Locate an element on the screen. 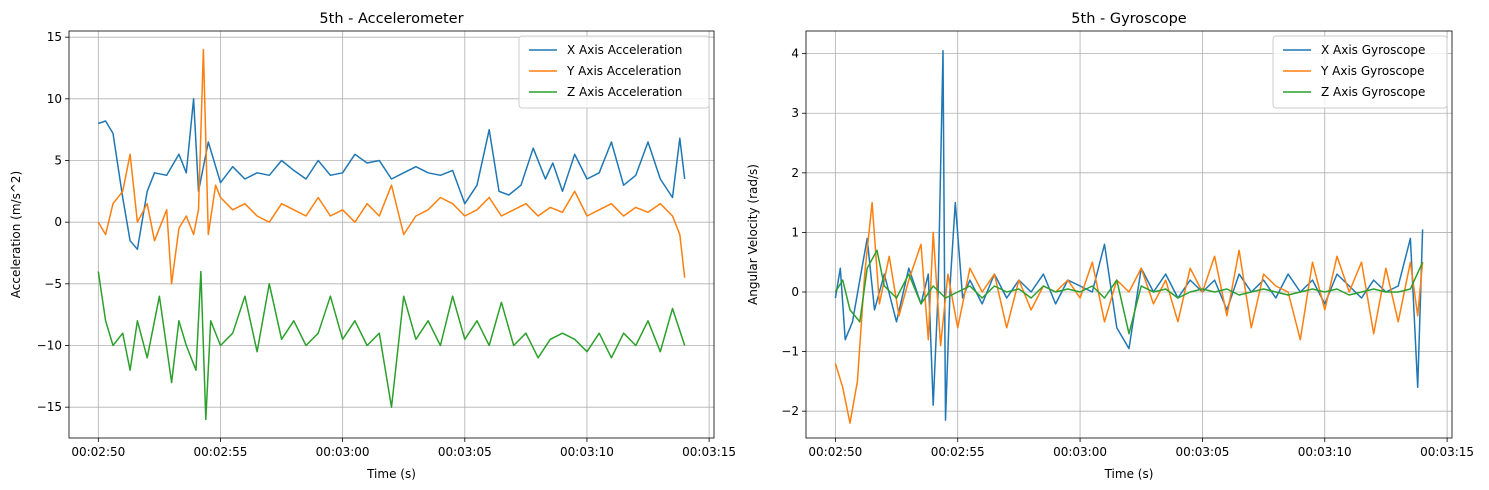 The image size is (1489, 490). legend-entry: X Axis Acceleration is located at coordinates (624, 50).